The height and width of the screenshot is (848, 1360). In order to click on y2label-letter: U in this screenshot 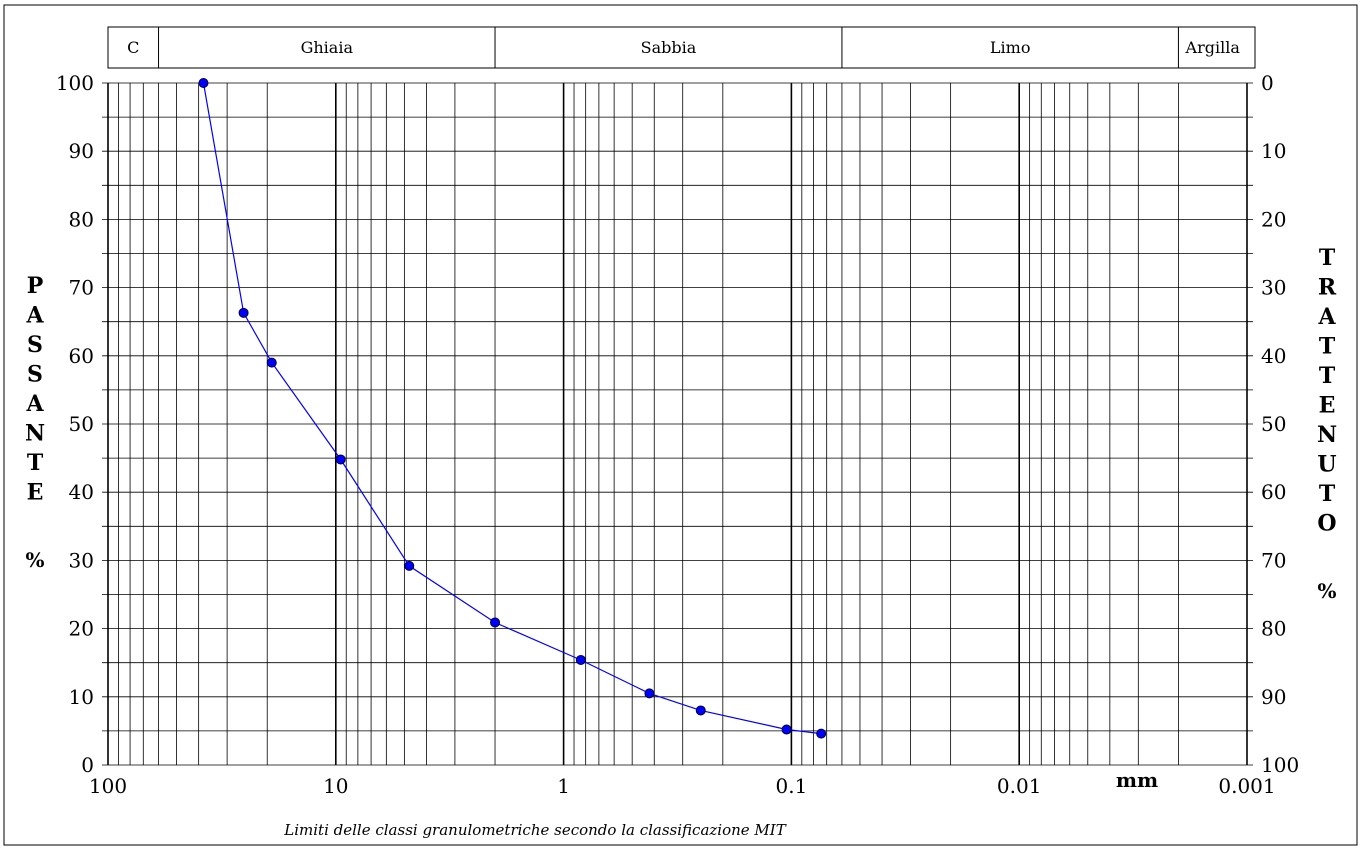, I will do `click(1326, 465)`.